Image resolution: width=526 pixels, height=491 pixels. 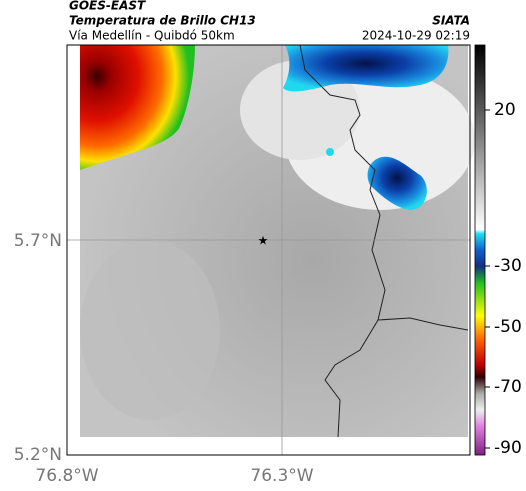 I want to click on cold-cloud, so click(x=137, y=107).